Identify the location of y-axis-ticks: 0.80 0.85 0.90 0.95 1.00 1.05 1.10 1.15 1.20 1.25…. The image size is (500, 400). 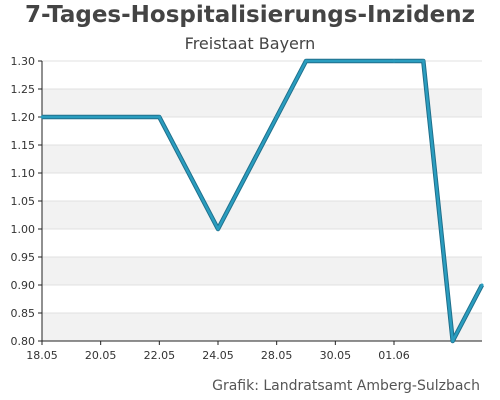
(26, 201).